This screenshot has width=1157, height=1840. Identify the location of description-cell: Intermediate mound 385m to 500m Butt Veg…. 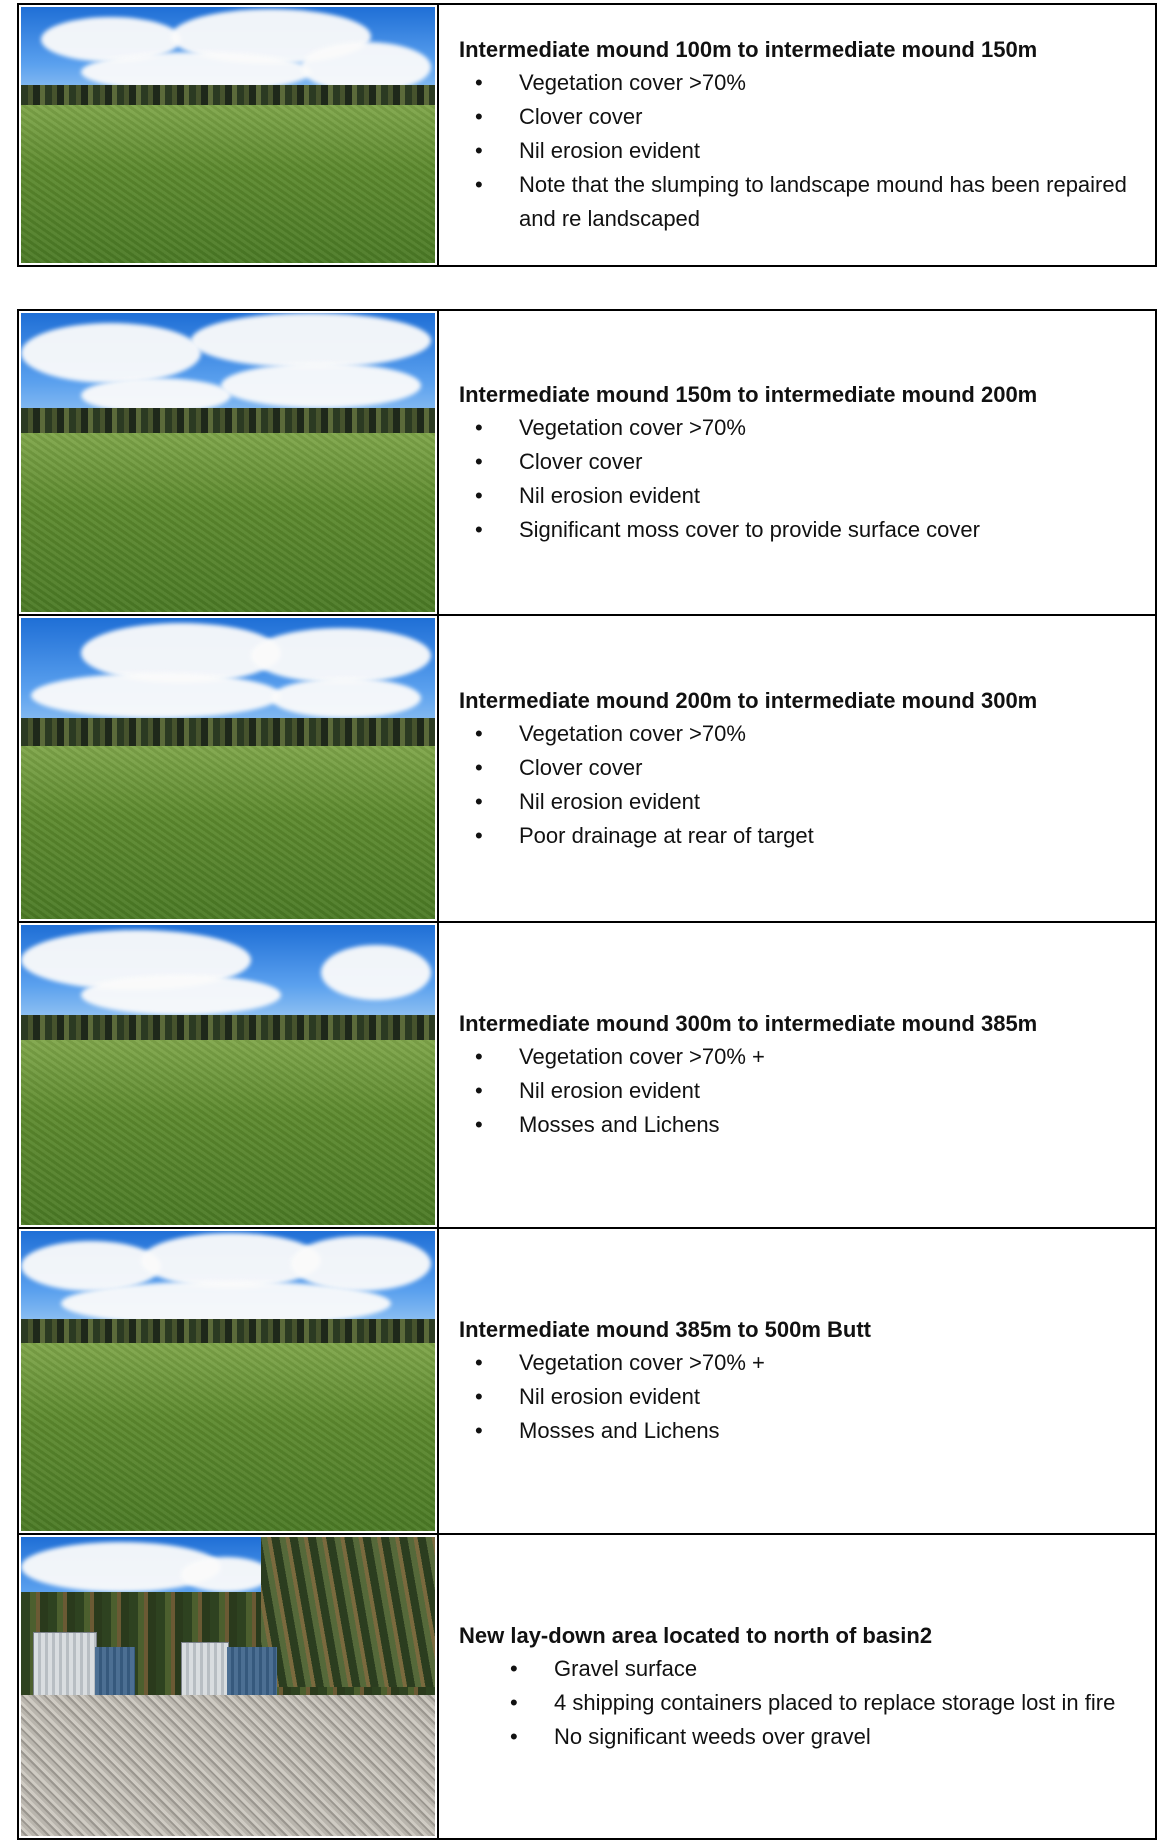
(797, 1381).